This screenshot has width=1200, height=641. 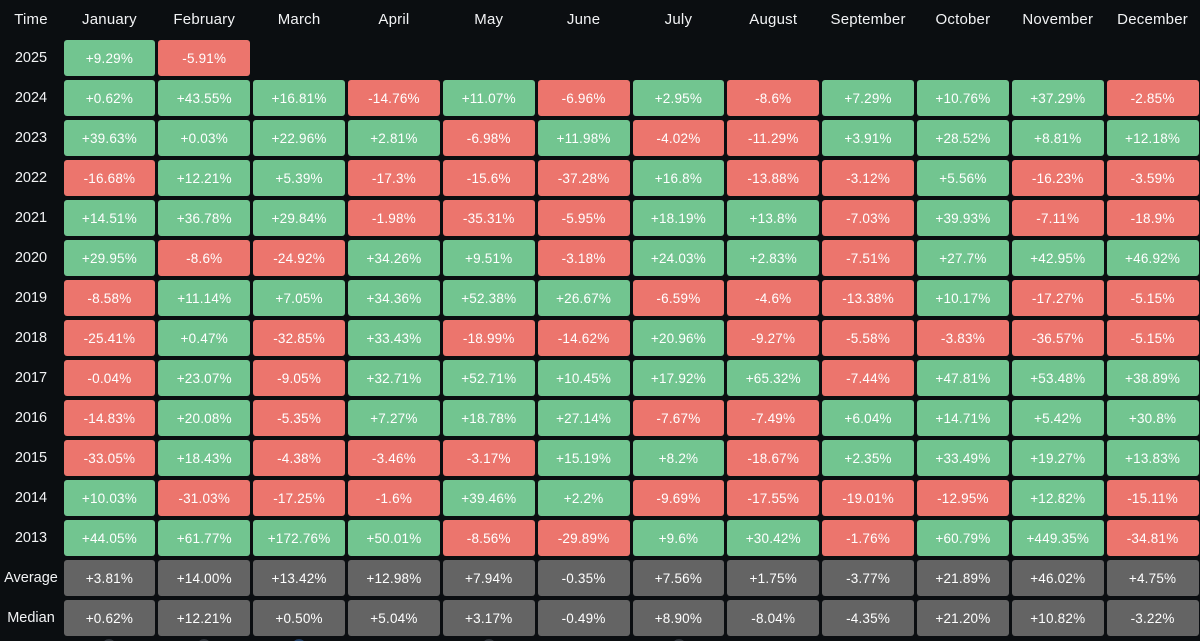 What do you see at coordinates (868, 178) in the screenshot?
I see `return-value: -3.12%` at bounding box center [868, 178].